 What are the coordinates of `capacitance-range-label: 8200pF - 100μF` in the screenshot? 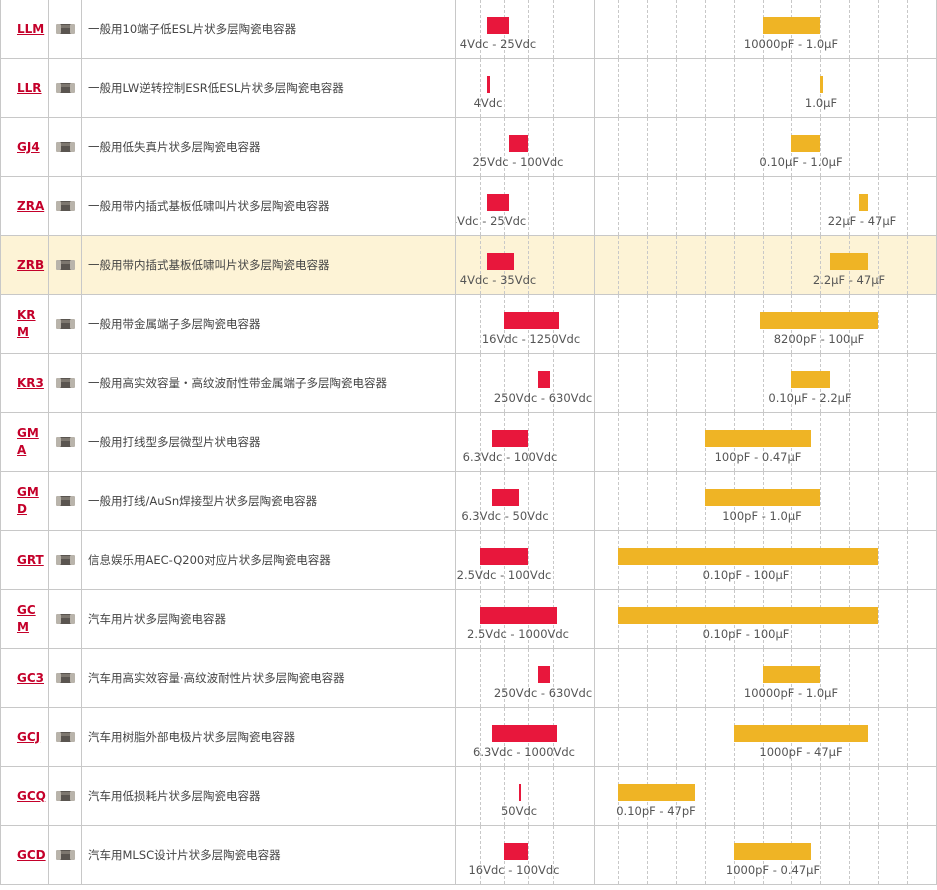 It's located at (819, 339).